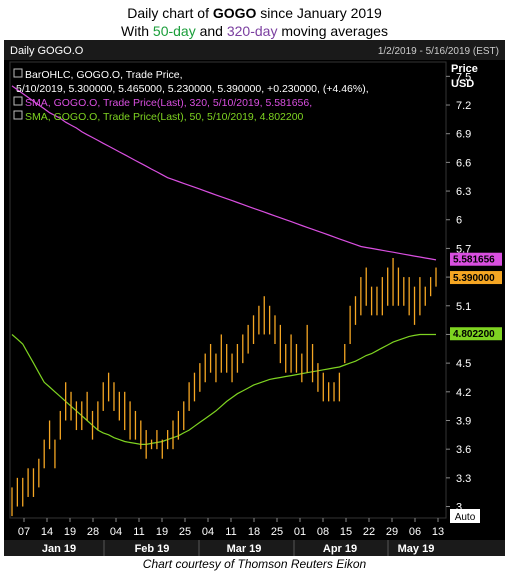 This screenshot has height=579, width=509. I want to click on subtitle-ma-short: 50-day, so click(174, 31).